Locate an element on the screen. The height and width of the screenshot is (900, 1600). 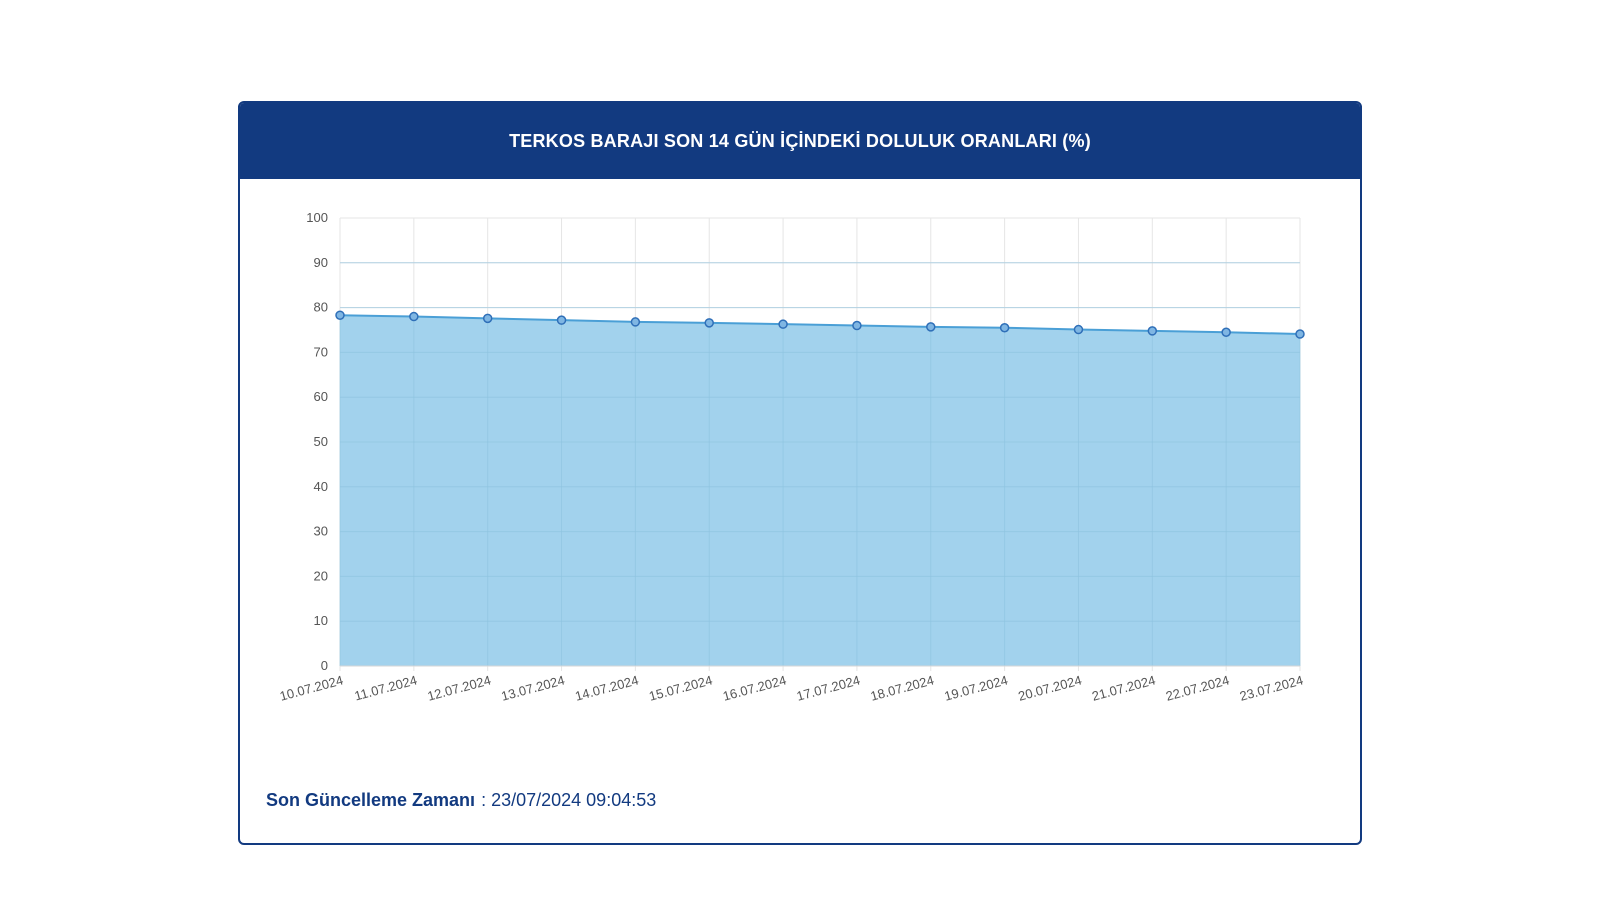
y-tick-label: 0 is located at coordinates (324, 665).